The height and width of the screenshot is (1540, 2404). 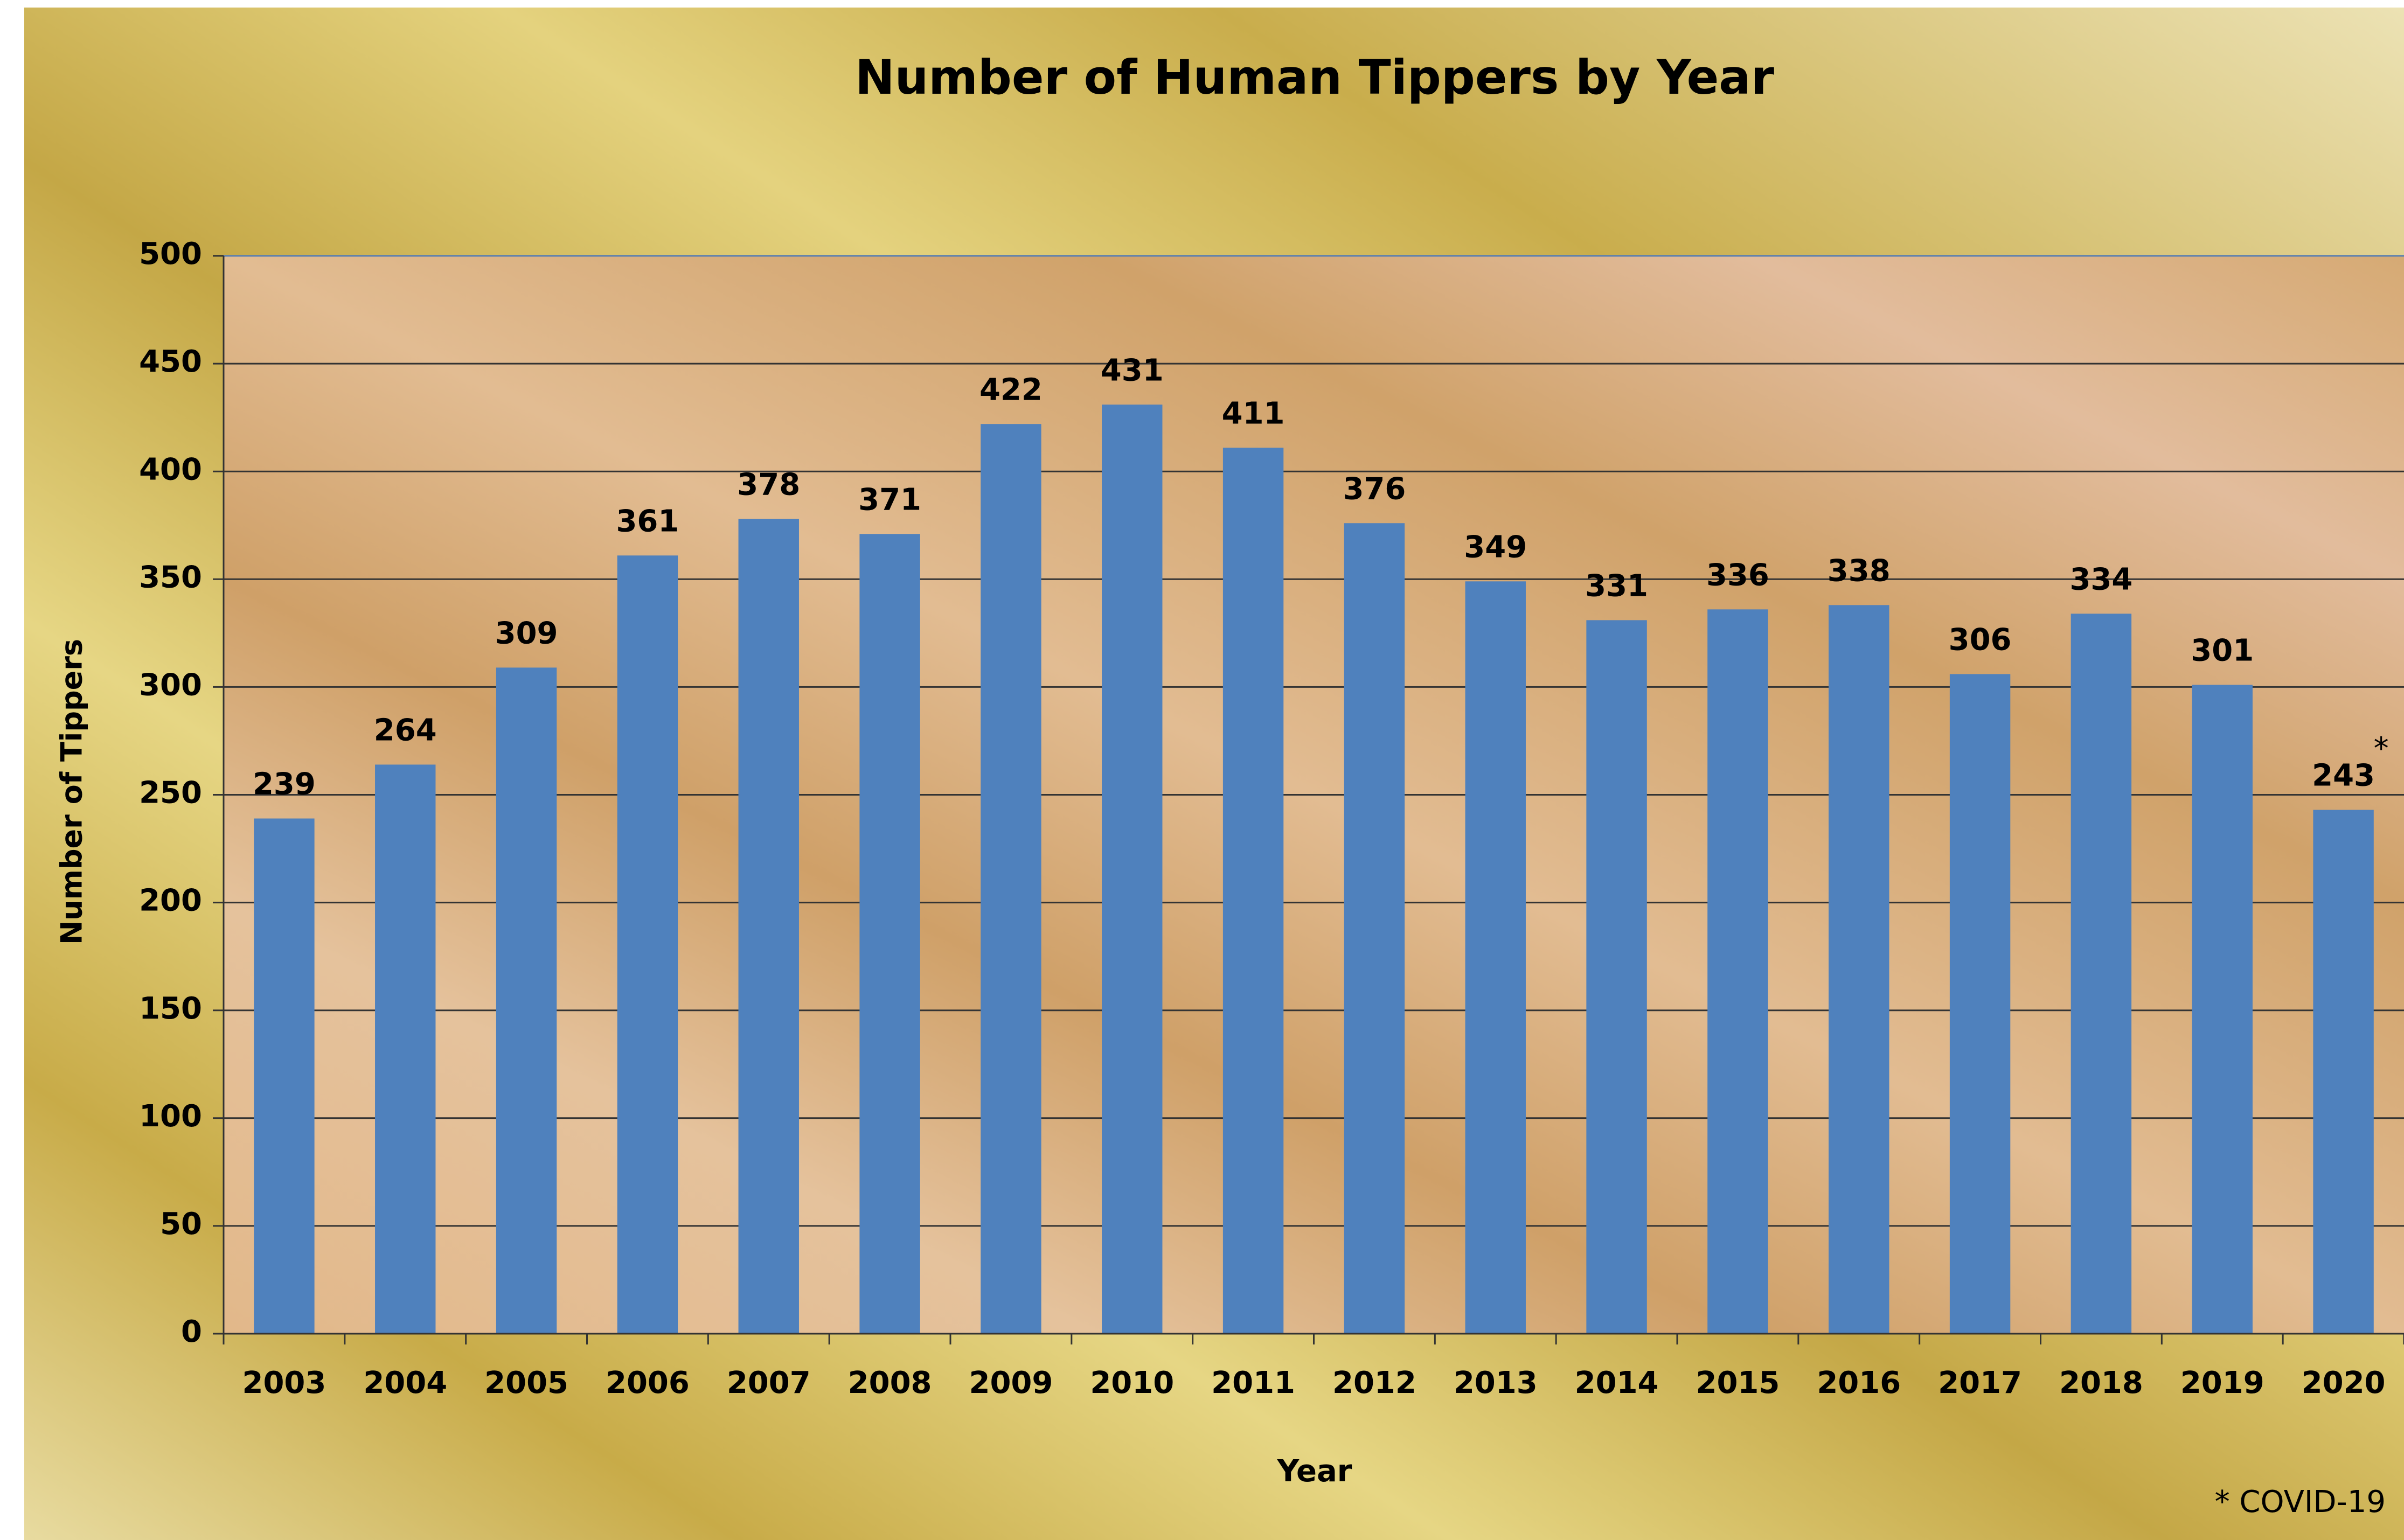 I want to click on x-tick-label: 2009, so click(x=1011, y=1382).